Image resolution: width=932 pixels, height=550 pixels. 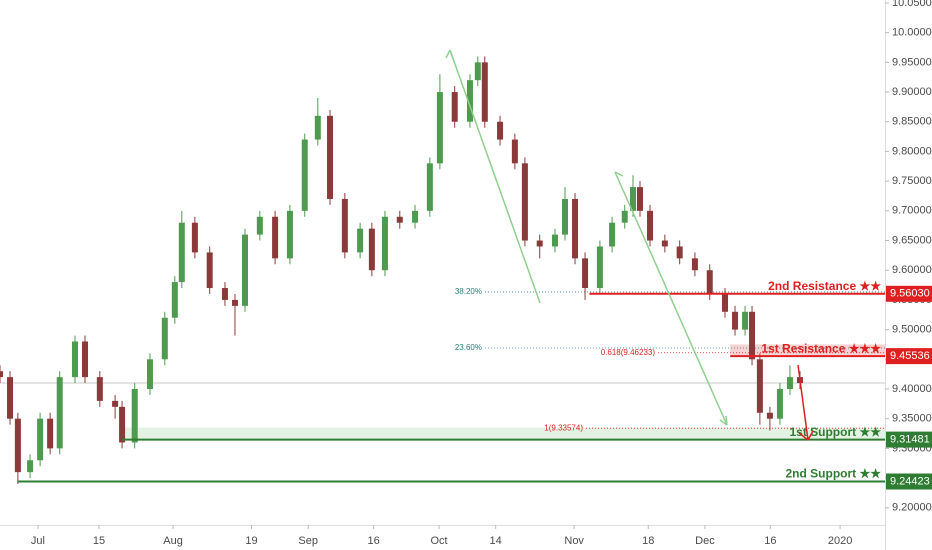 What do you see at coordinates (563, 427) in the screenshot?
I see `fib-label: 1(9.33574)` at bounding box center [563, 427].